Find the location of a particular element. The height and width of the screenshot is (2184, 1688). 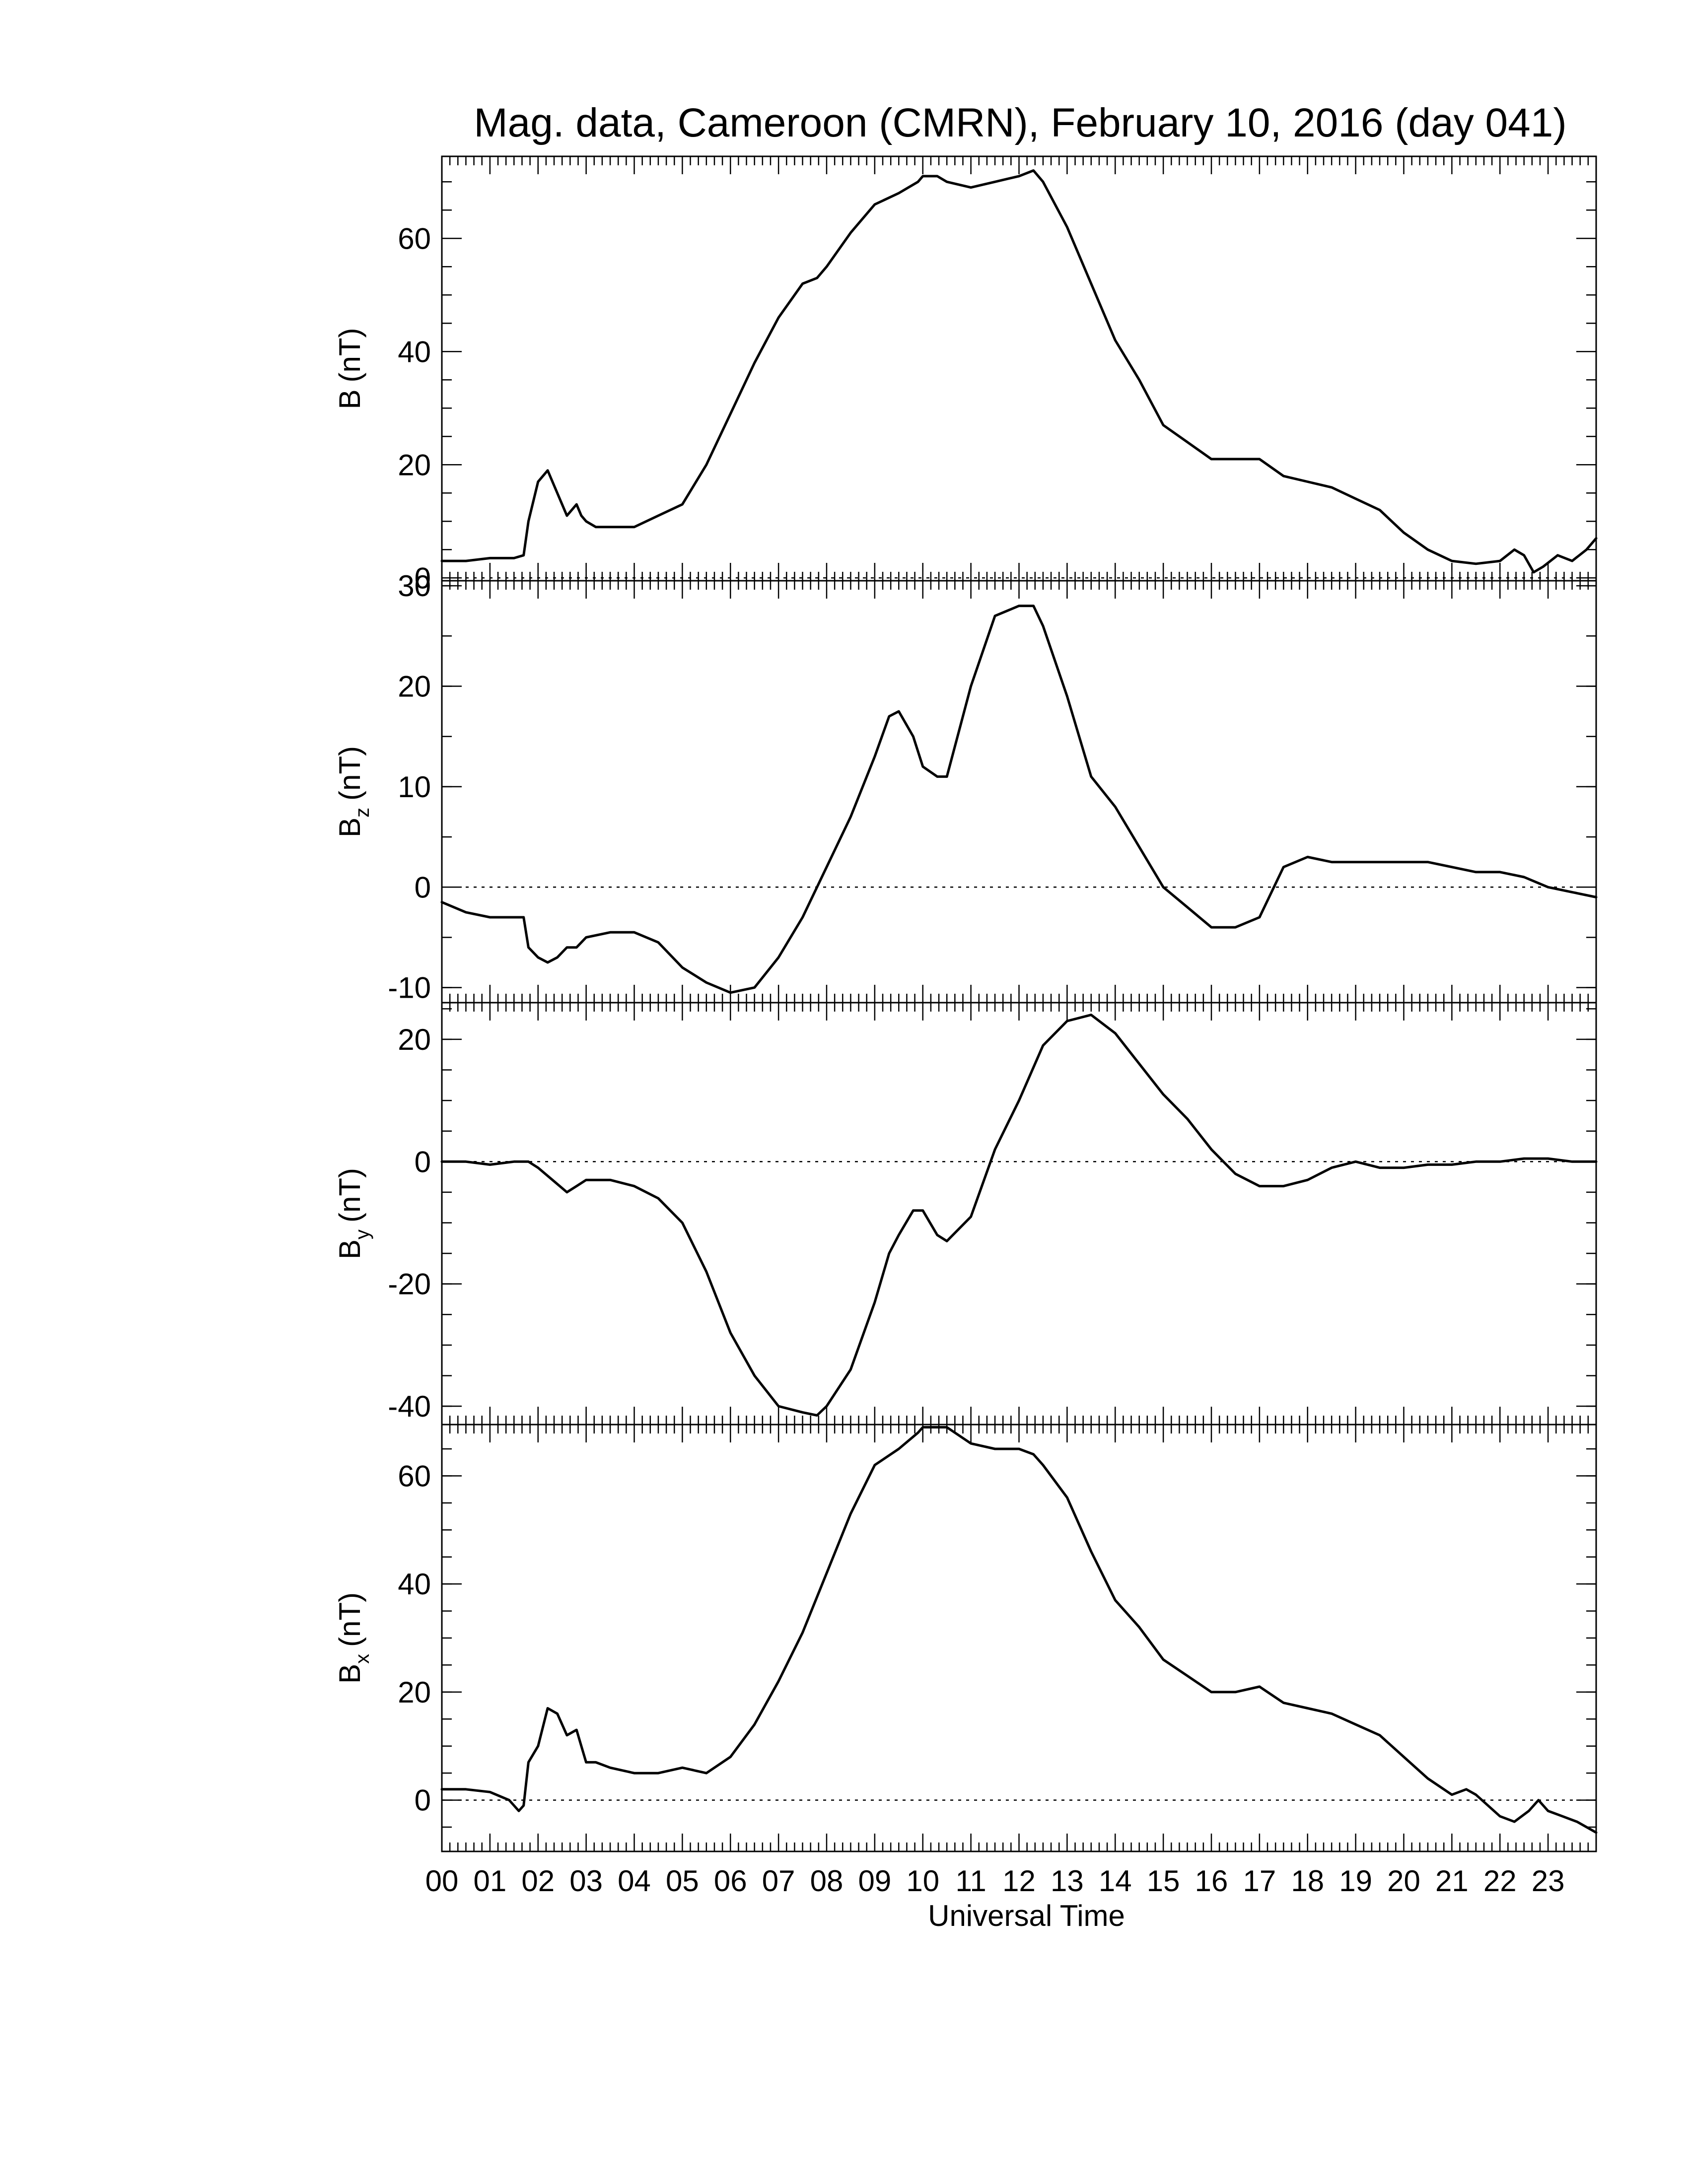

x-tick-label: 00 is located at coordinates (442, 1881).